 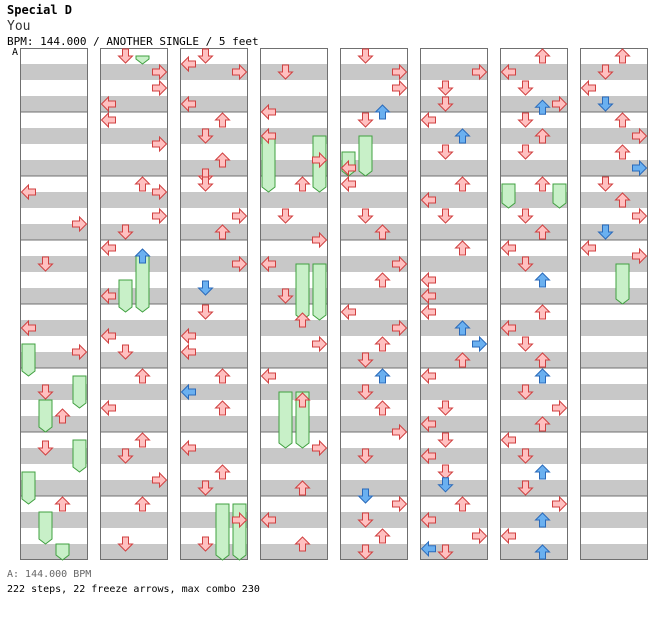 What do you see at coordinates (19, 26) in the screenshot?
I see `song-artist: You` at bounding box center [19, 26].